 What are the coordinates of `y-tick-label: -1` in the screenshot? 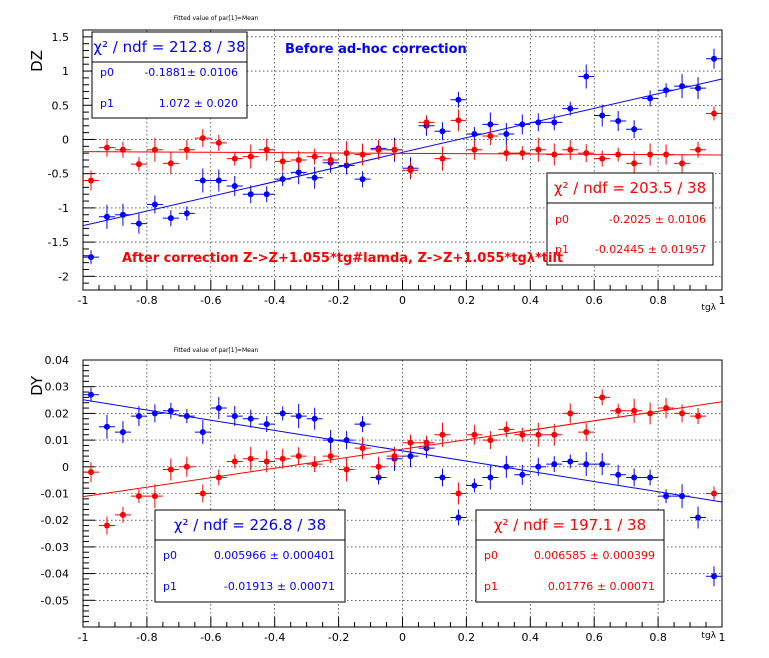 It's located at (63, 208).